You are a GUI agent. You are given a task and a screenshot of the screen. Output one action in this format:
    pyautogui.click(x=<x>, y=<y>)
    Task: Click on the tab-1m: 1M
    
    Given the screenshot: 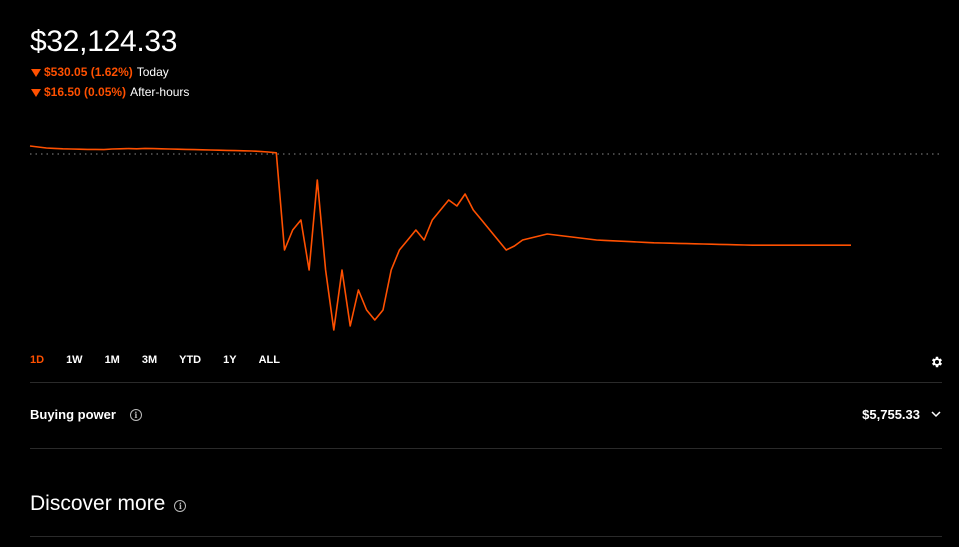 What is the action you would take?
    pyautogui.click(x=112, y=360)
    